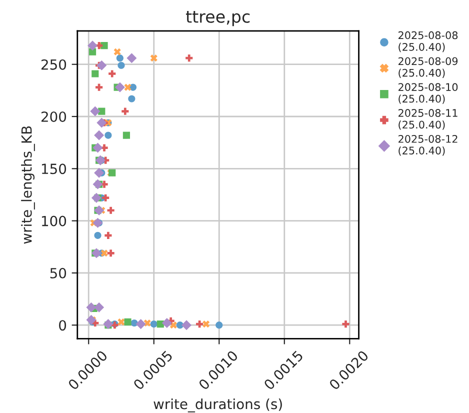 This screenshot has width=469, height=413. Describe the element at coordinates (218, 405) in the screenshot. I see `x-axis-title: write_durations (s)` at that location.